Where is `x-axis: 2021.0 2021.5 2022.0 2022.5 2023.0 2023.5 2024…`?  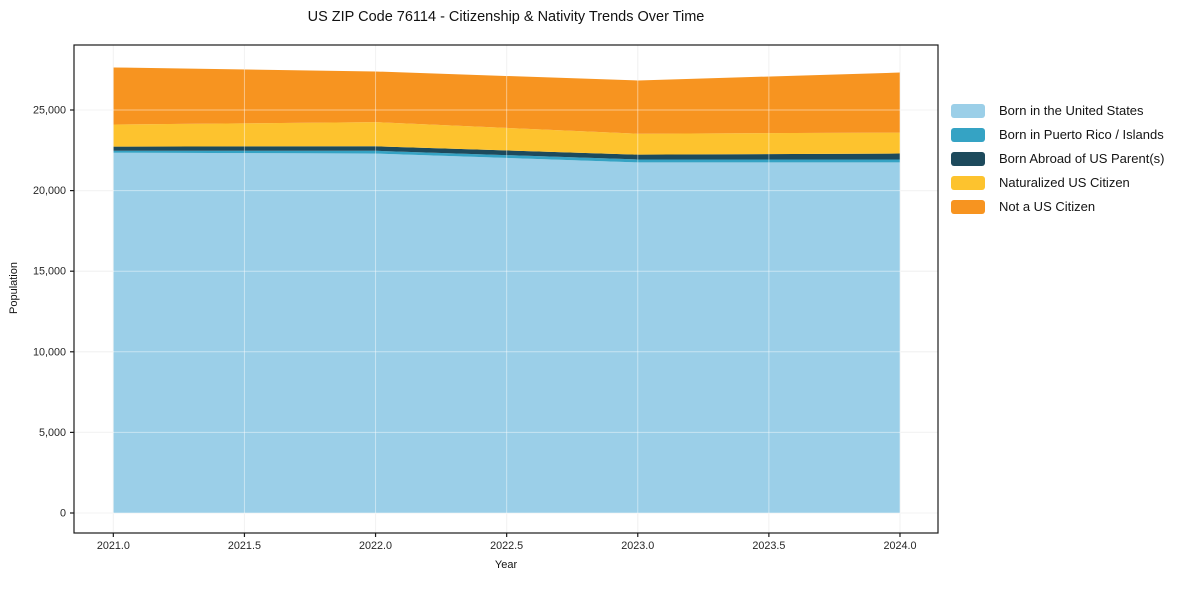
x-axis: 2021.0 2021.5 2022.0 2022.5 2023.0 2023.5 2024… is located at coordinates (506, 542).